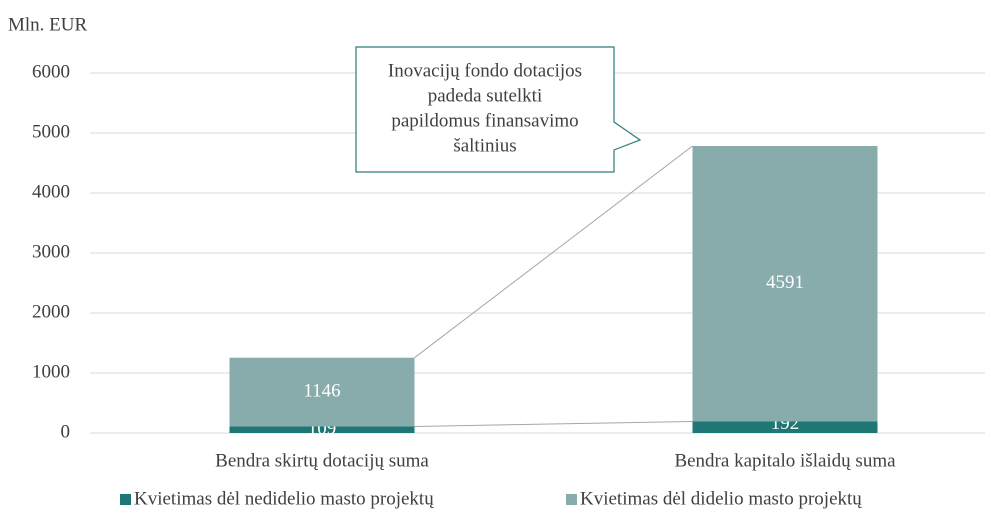  What do you see at coordinates (322, 460) in the screenshot?
I see `x-tick-label: Bendra skirtų dotacijų suma` at bounding box center [322, 460].